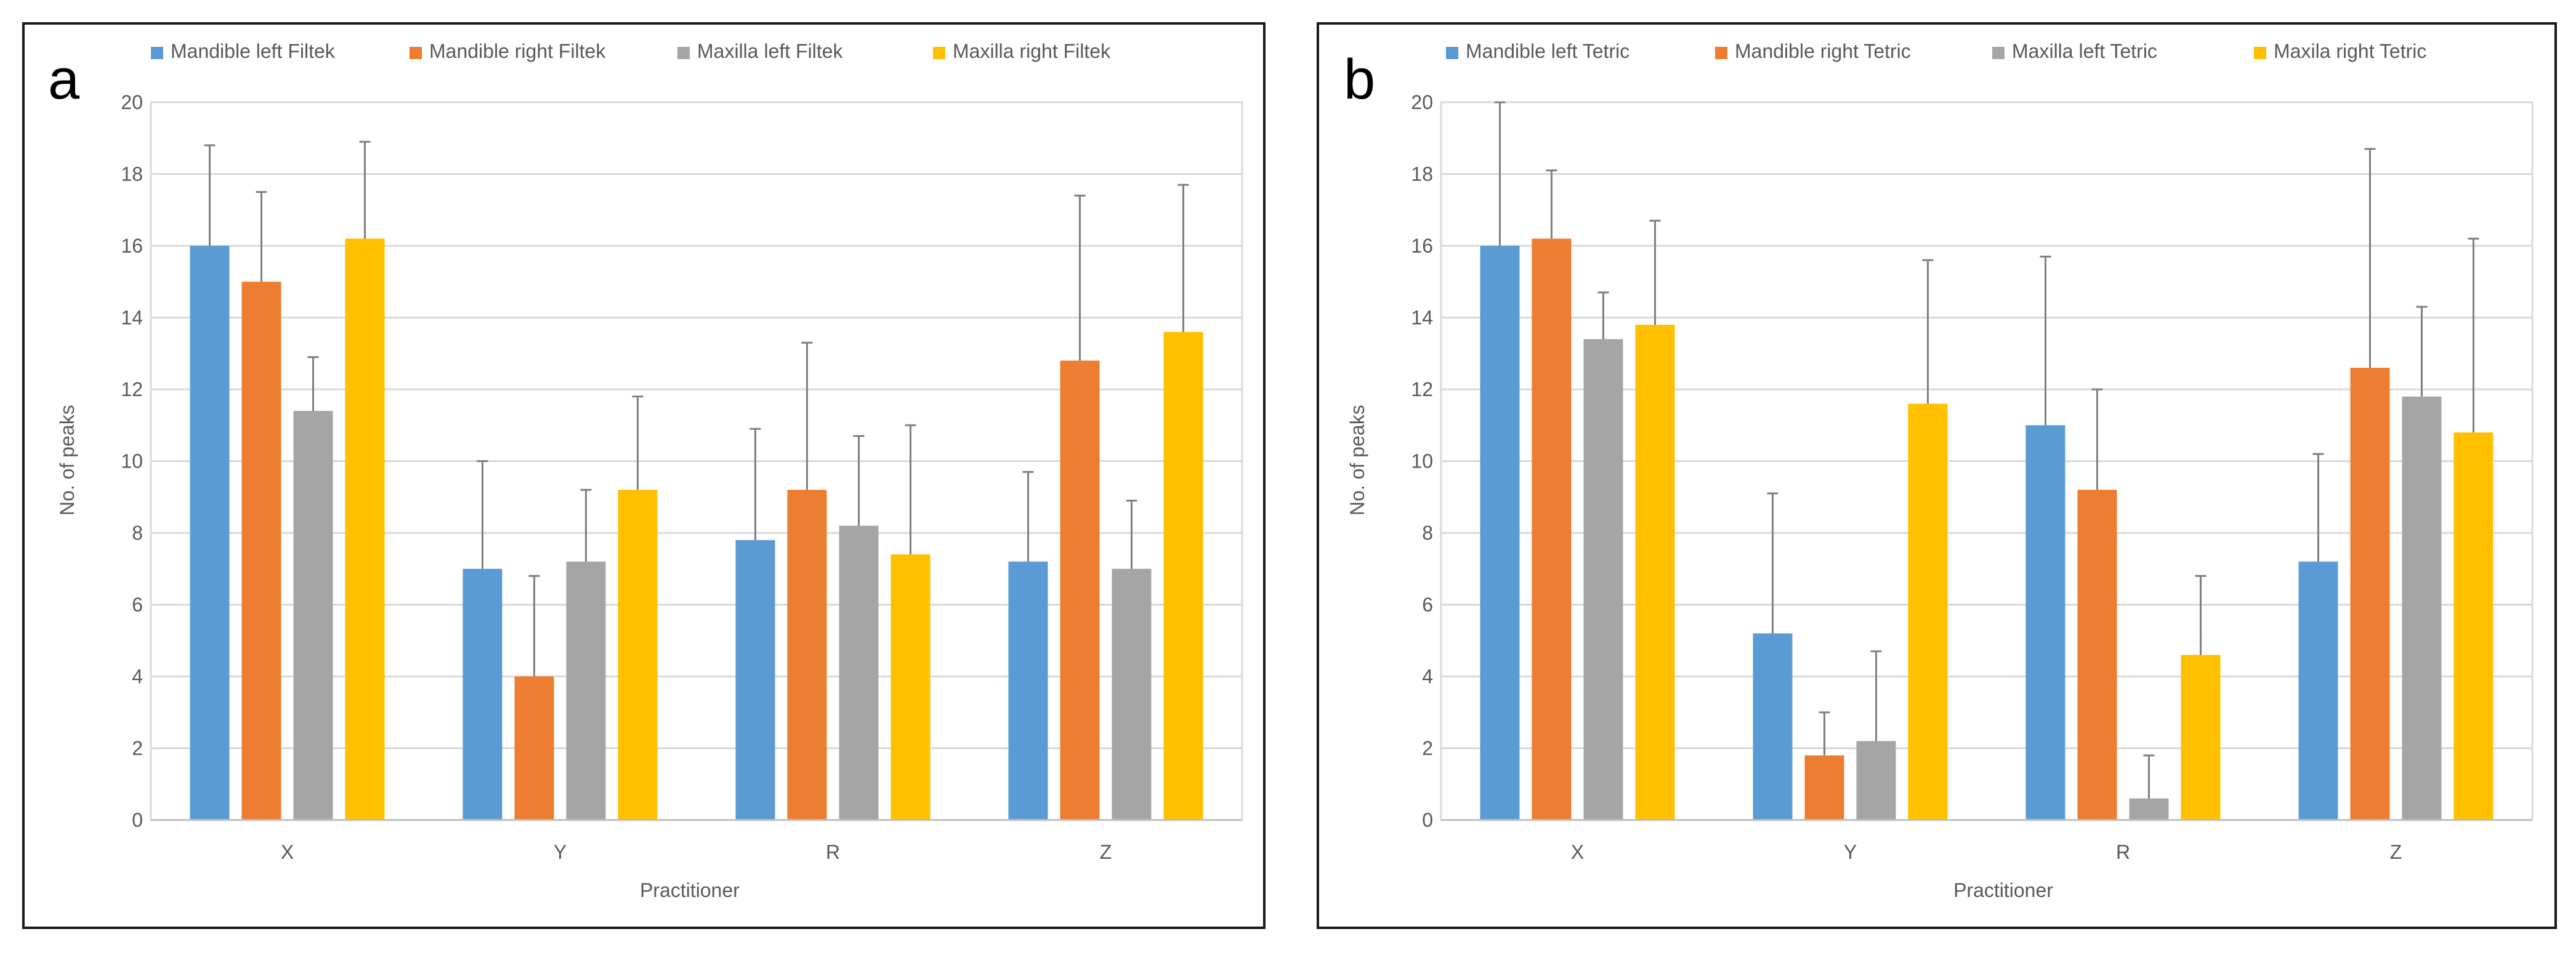 This screenshot has width=2576, height=958. What do you see at coordinates (2084, 51) in the screenshot?
I see `legend-label: Maxilla left Tetric` at bounding box center [2084, 51].